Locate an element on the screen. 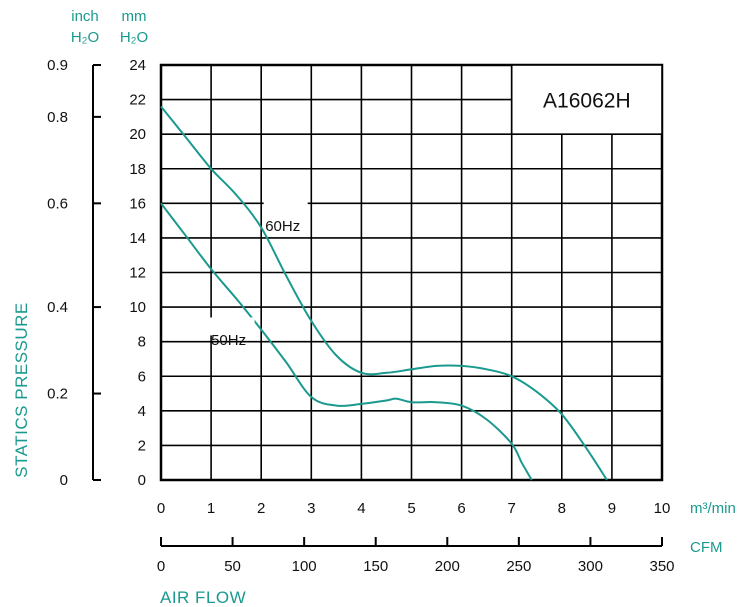  y-tick-label-inch: 0.8 is located at coordinates (57, 117).